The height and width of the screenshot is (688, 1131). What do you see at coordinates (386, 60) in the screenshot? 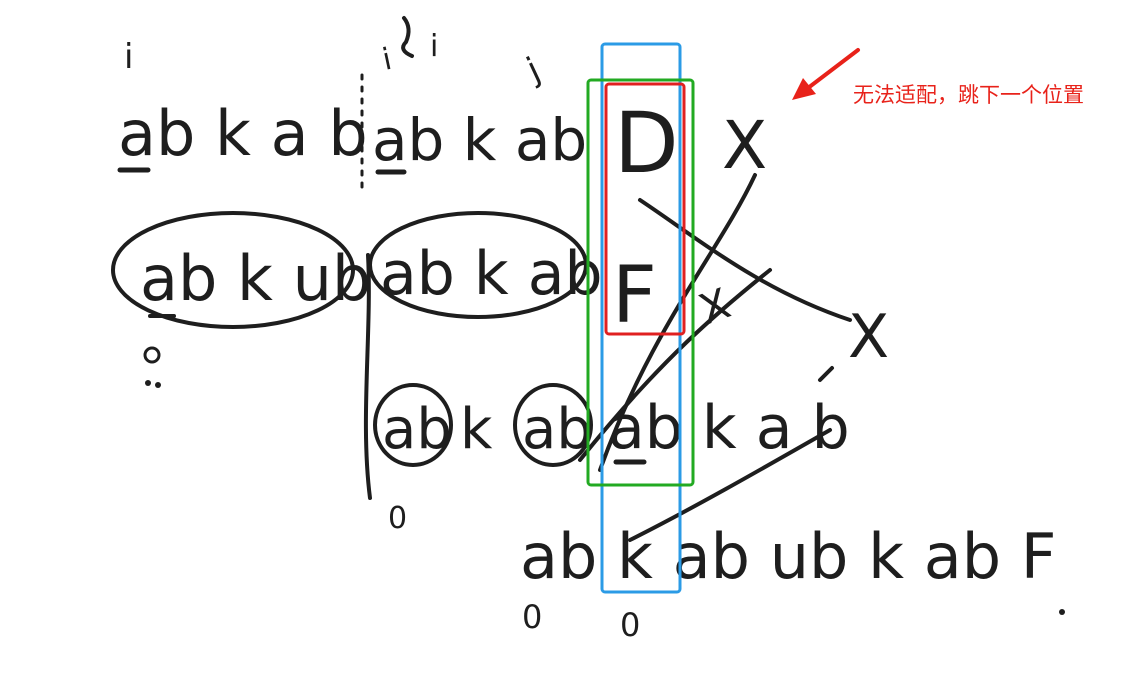
I see `index-i-marker-2: i` at bounding box center [386, 60].